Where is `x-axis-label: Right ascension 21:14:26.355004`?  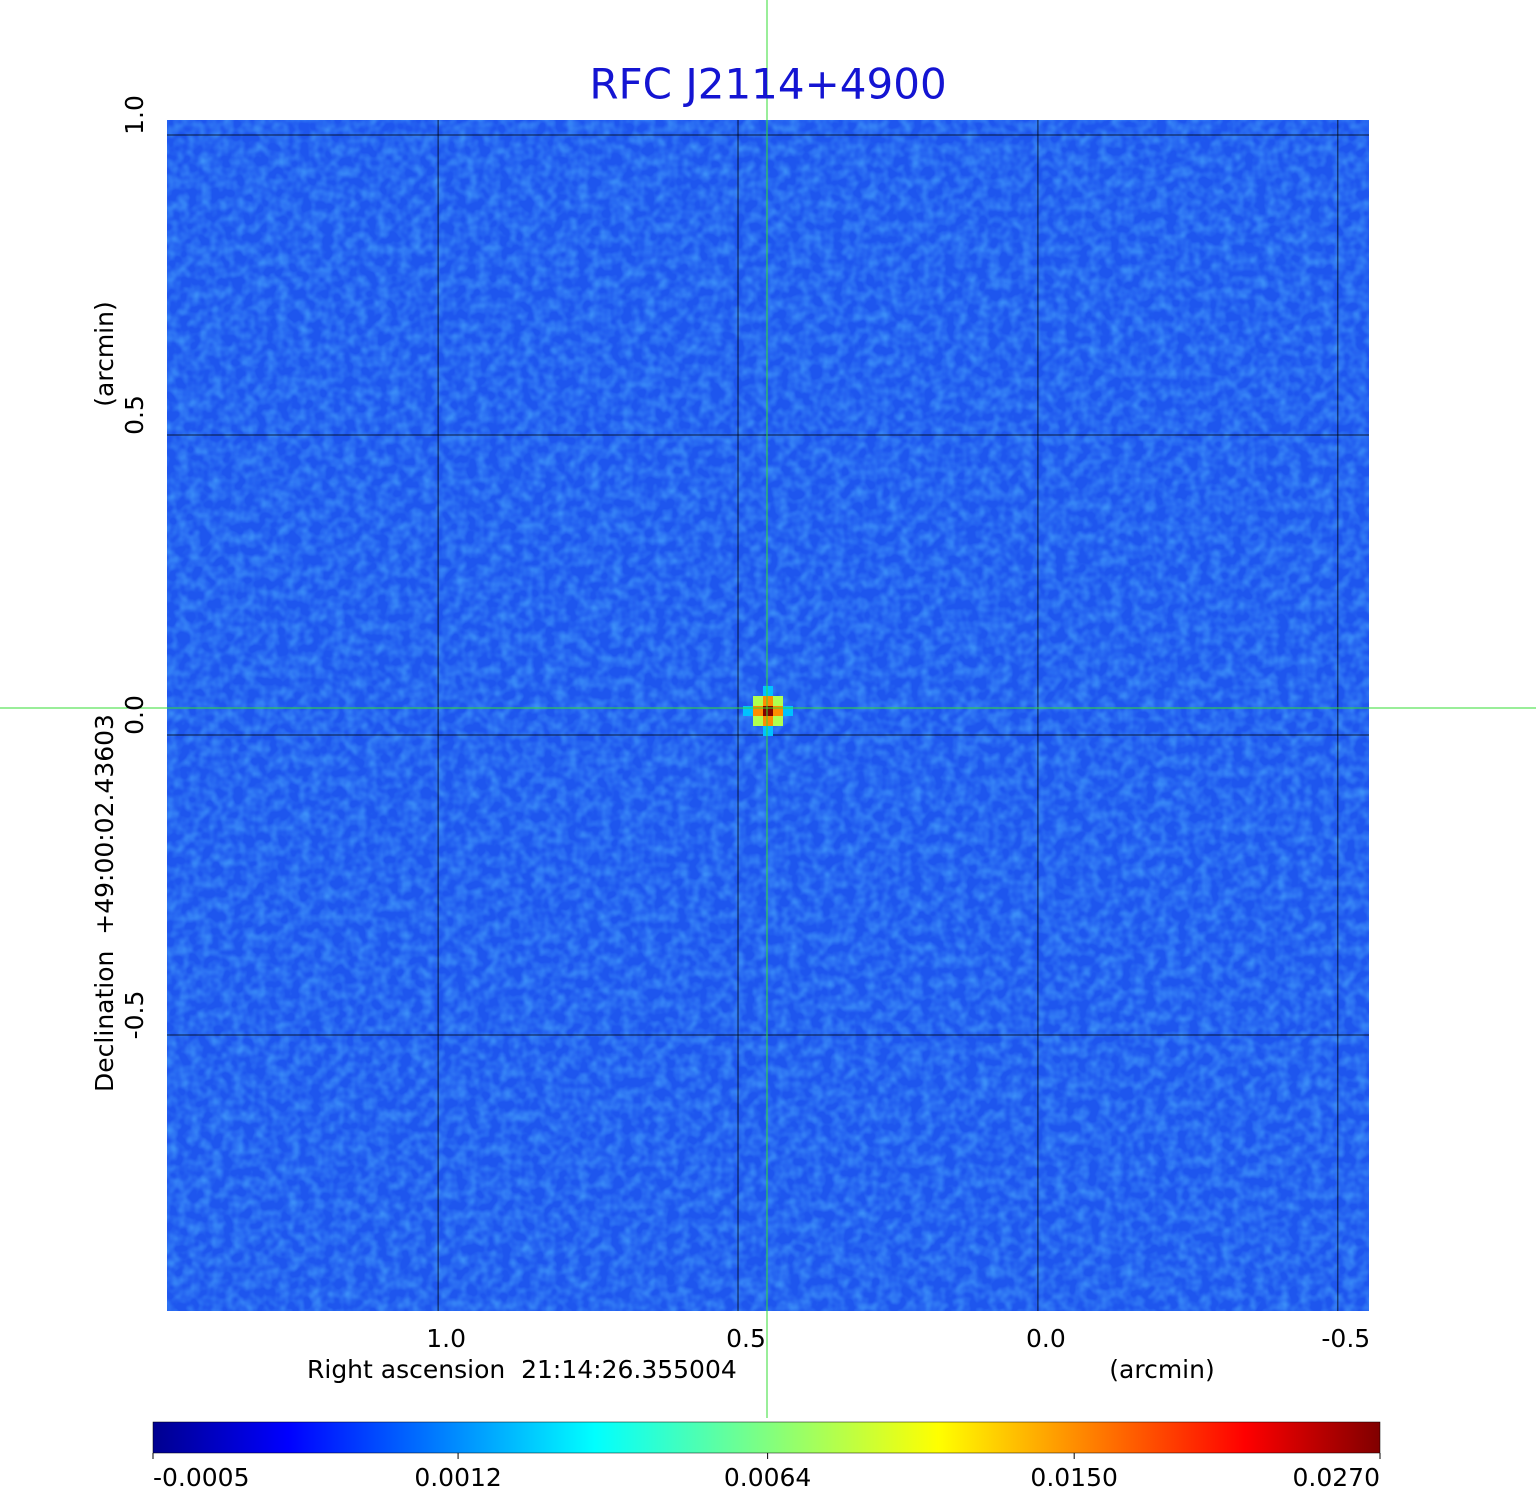 x-axis-label: Right ascension 21:14:26.355004 is located at coordinates (522, 1369).